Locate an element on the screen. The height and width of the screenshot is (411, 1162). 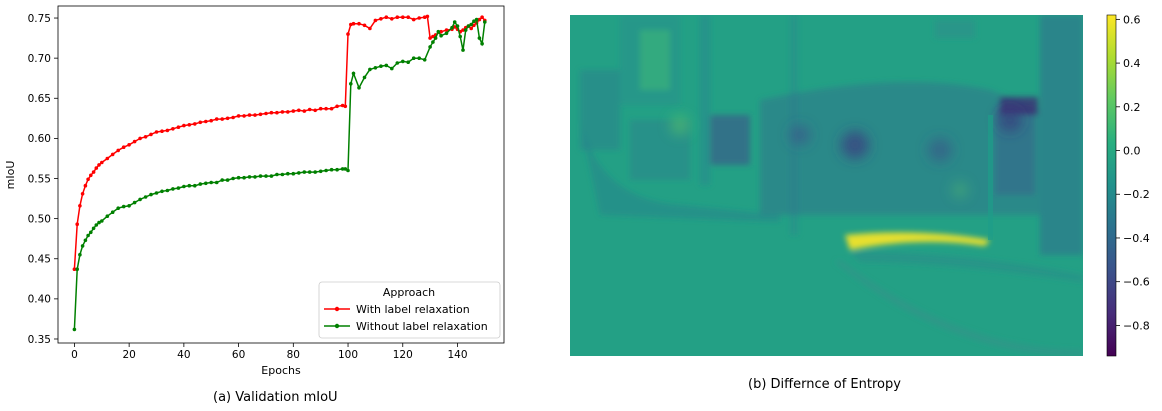
colorbar-ticks: 0.6 0.4 0.2 0.0 −0.2 −0.4 −0.6 −0.8 is located at coordinates (1133, 172).